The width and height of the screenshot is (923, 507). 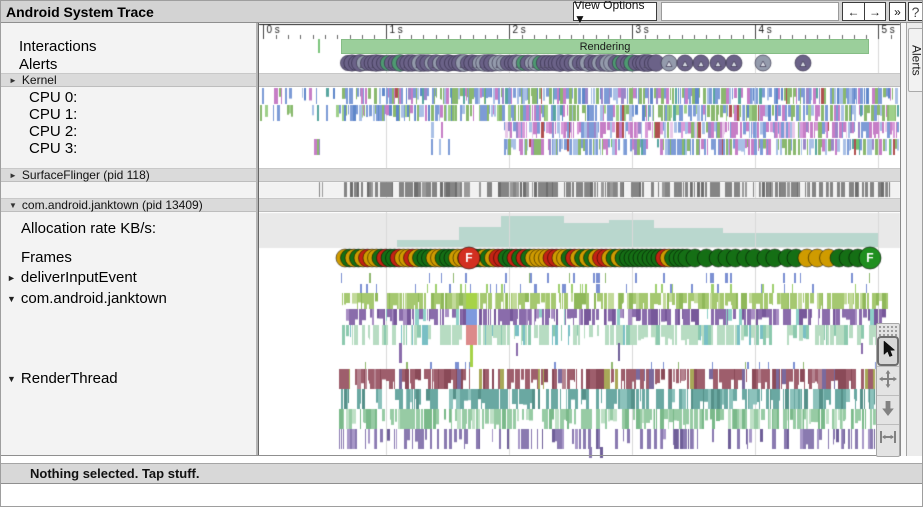 I want to click on panel-divider, so click(x=257, y=239).